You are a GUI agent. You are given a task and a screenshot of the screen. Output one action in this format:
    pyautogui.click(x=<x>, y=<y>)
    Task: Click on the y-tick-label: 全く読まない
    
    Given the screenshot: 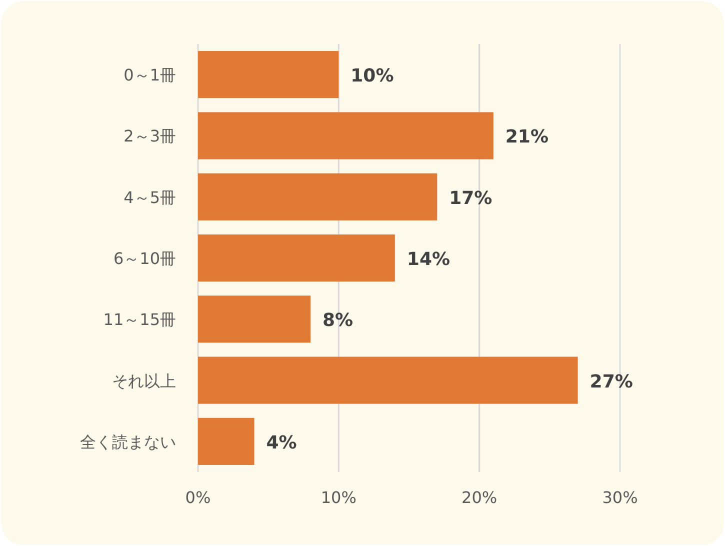 What is the action you would take?
    pyautogui.click(x=128, y=442)
    